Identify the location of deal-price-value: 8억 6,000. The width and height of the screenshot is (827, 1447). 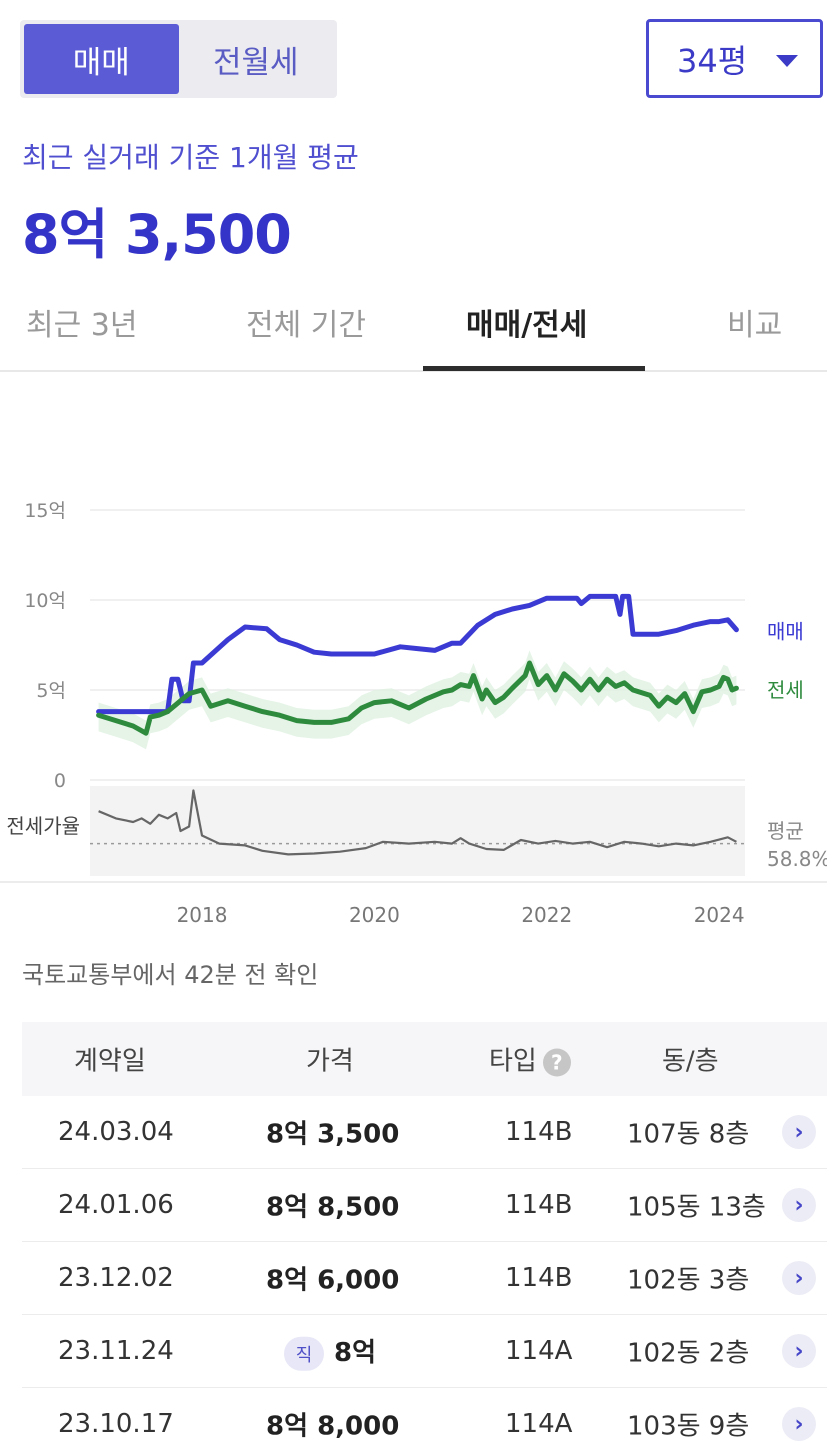
(333, 1280).